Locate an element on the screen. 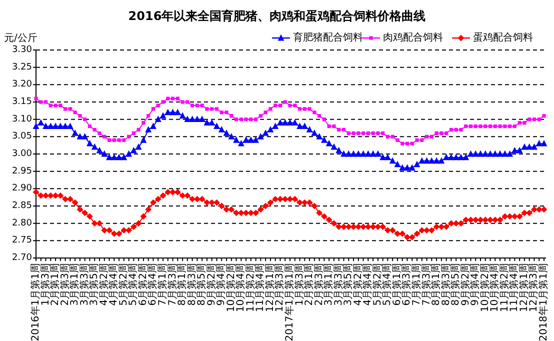 This screenshot has height=341, width=554. legend-label: 肉鸡配合饲料 is located at coordinates (413, 38).